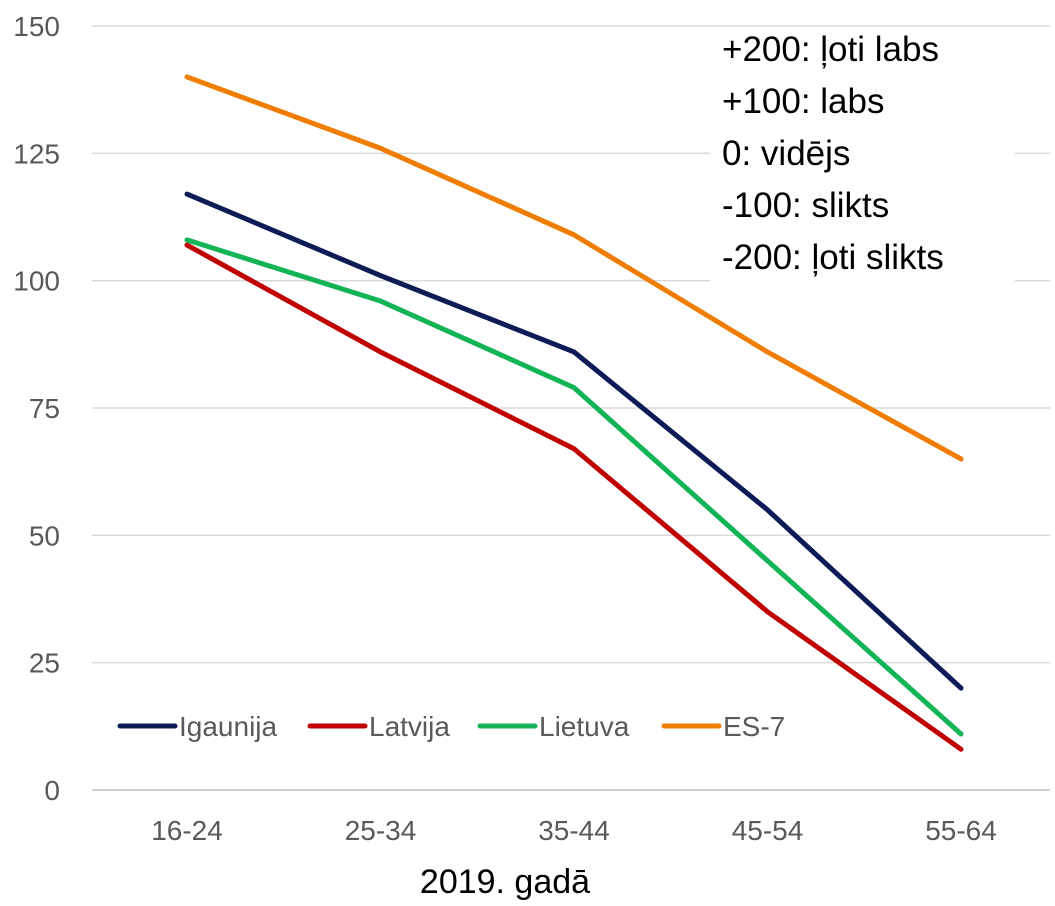 The width and height of the screenshot is (1055, 906). What do you see at coordinates (52, 790) in the screenshot?
I see `y-tick-label: 0` at bounding box center [52, 790].